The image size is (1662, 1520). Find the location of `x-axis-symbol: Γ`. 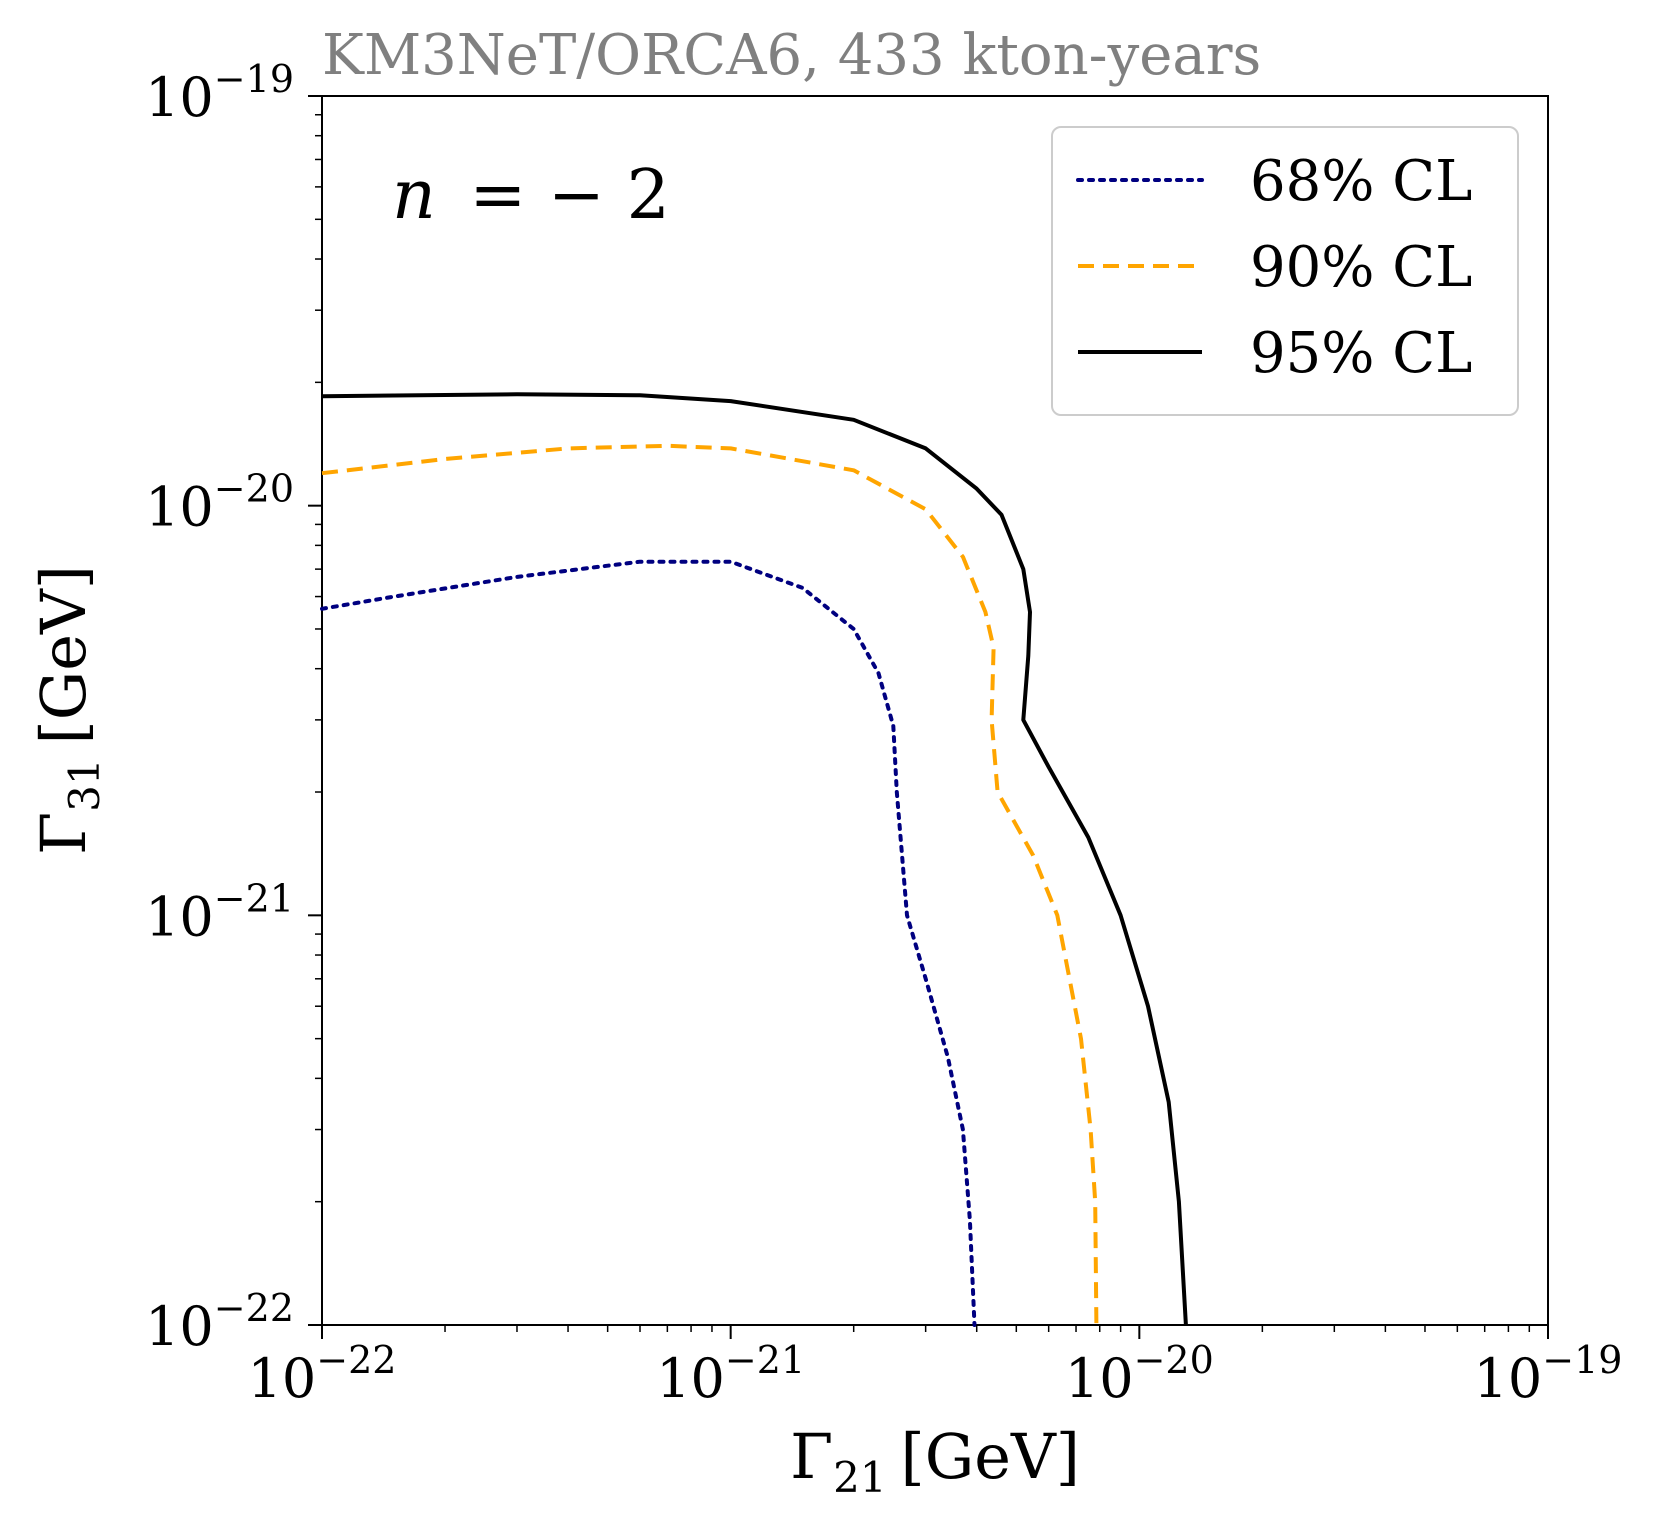

x-axis-symbol: Γ is located at coordinates (811, 1456).